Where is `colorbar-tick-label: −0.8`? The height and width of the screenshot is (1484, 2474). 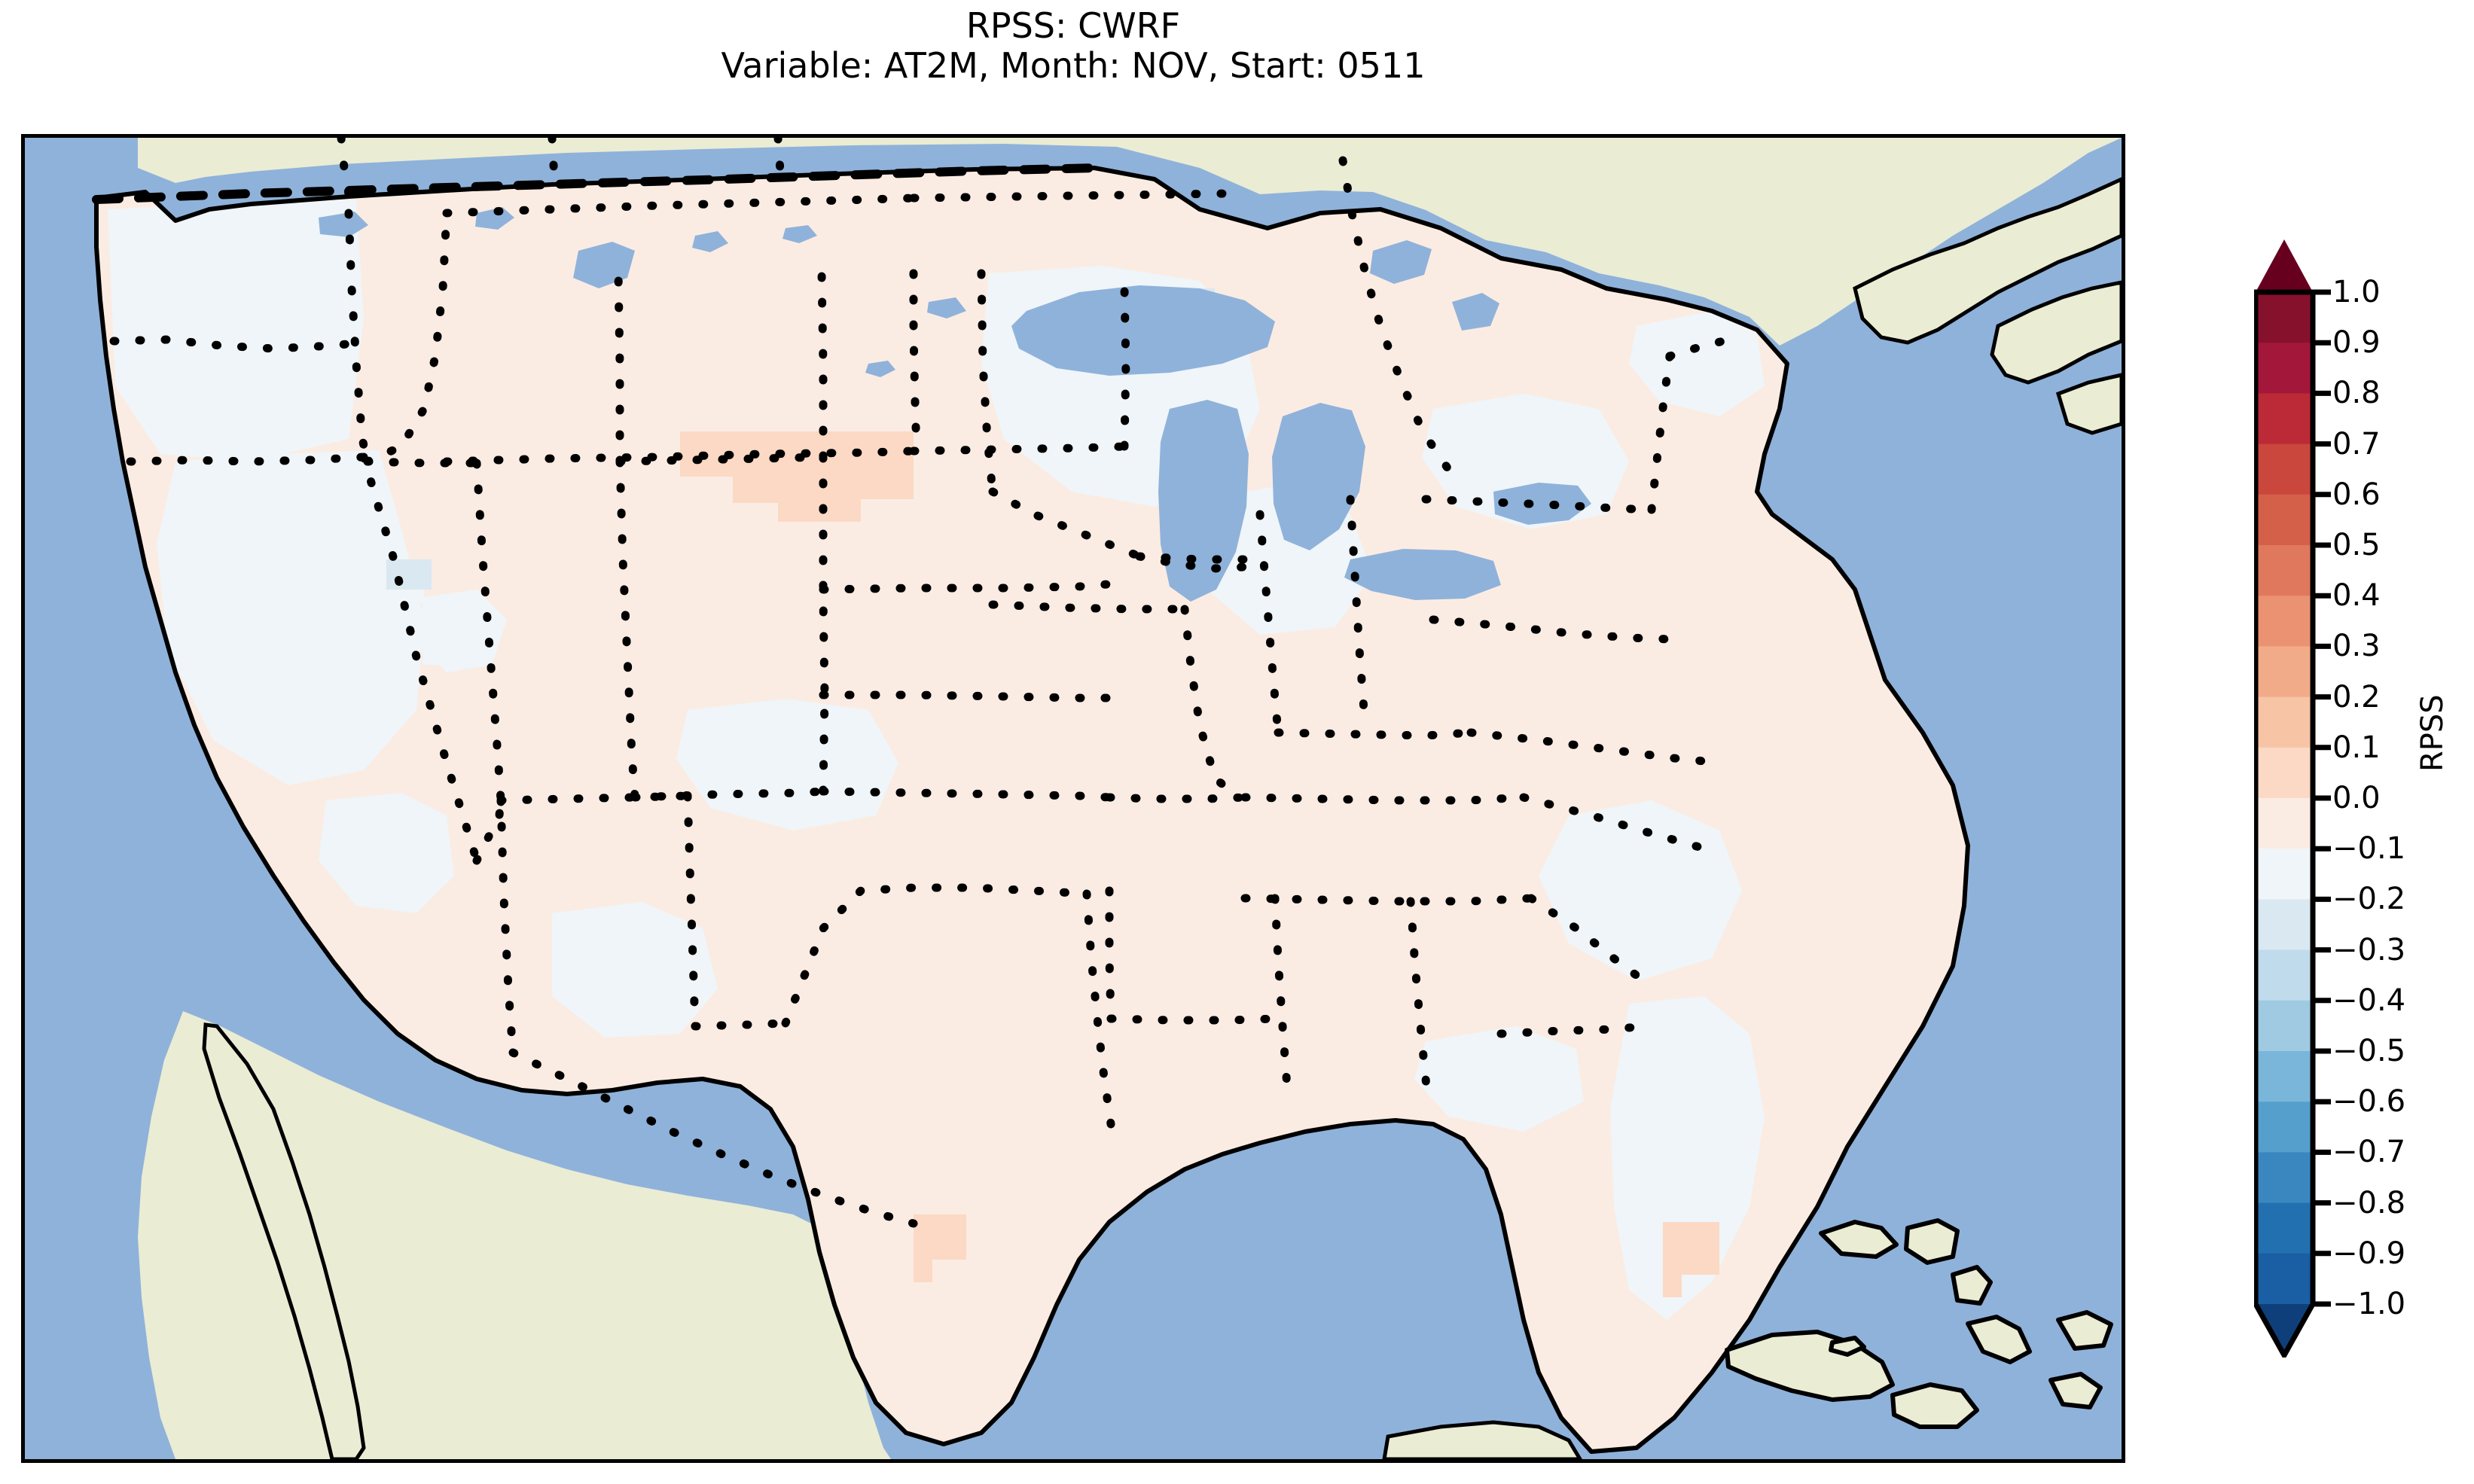 colorbar-tick-label: −0.8 is located at coordinates (2369, 1202).